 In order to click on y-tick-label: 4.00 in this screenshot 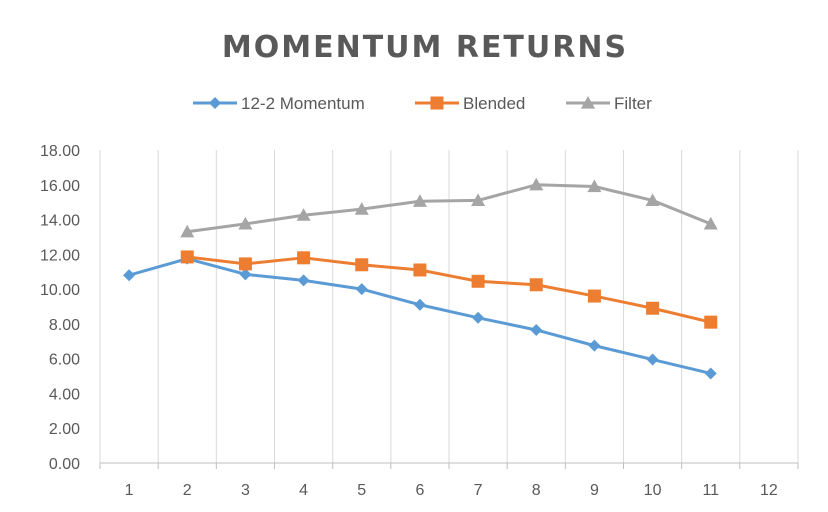, I will do `click(64, 394)`.